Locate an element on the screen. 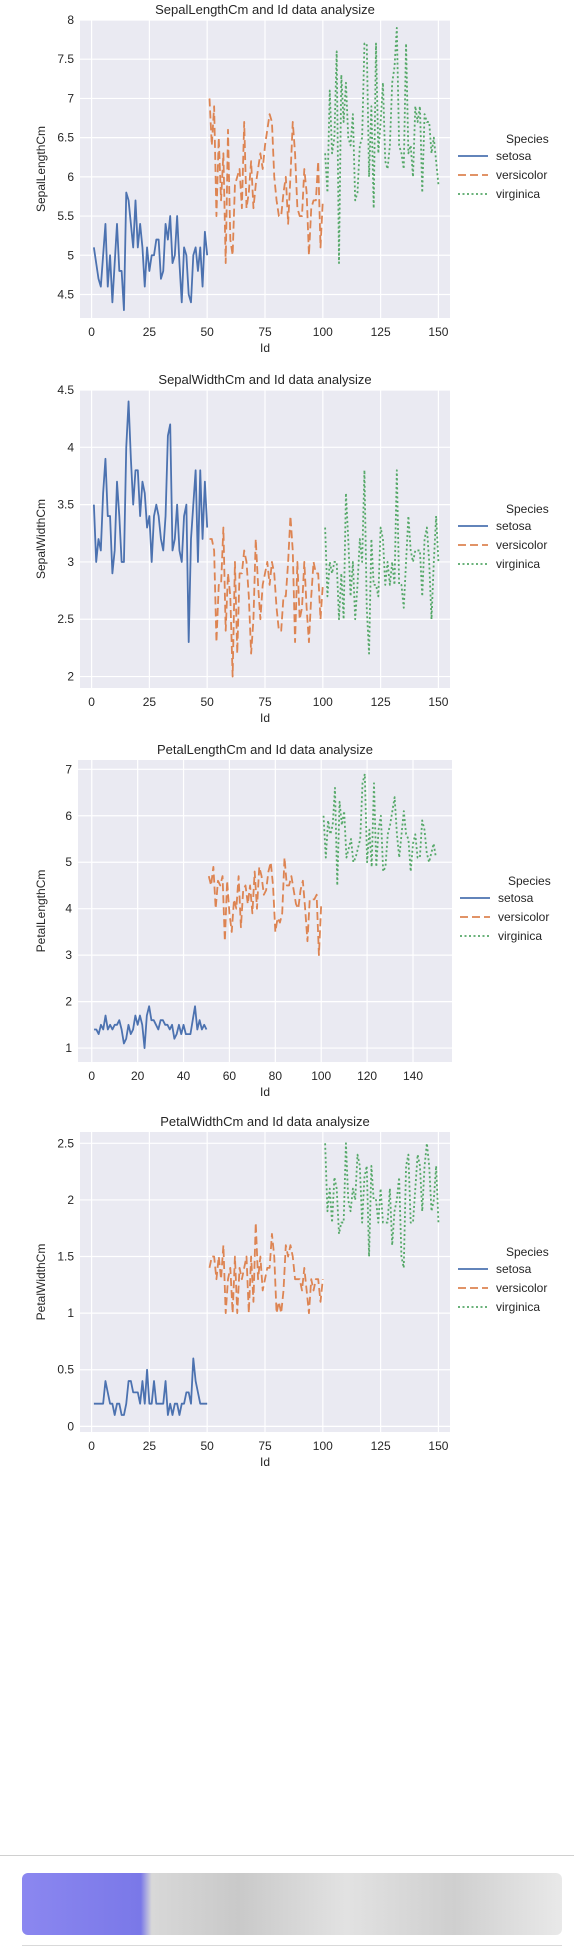  x-tick-label: 120 is located at coordinates (367, 1076).